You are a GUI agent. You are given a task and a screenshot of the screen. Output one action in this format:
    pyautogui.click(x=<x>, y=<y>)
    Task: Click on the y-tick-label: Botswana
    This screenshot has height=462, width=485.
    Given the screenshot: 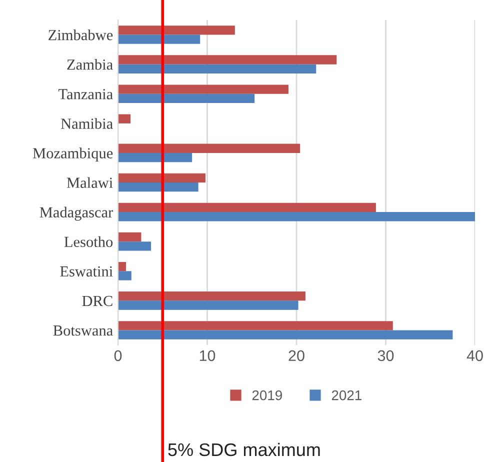 What is the action you would take?
    pyautogui.click(x=83, y=331)
    